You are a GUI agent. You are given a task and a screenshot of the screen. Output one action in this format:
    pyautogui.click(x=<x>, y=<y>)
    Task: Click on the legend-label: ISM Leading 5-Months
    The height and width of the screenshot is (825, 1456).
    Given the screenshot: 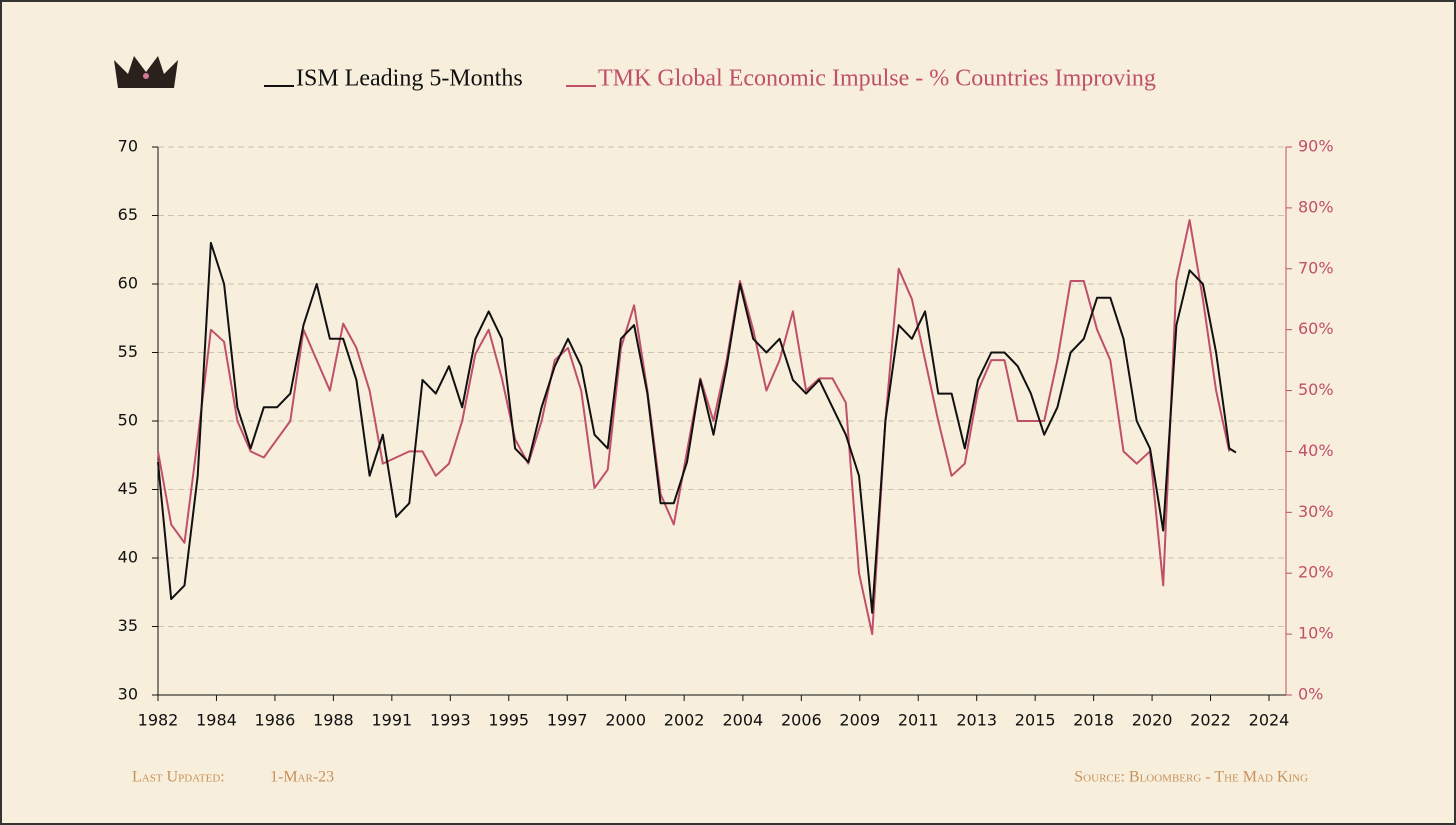 What is the action you would take?
    pyautogui.click(x=409, y=79)
    